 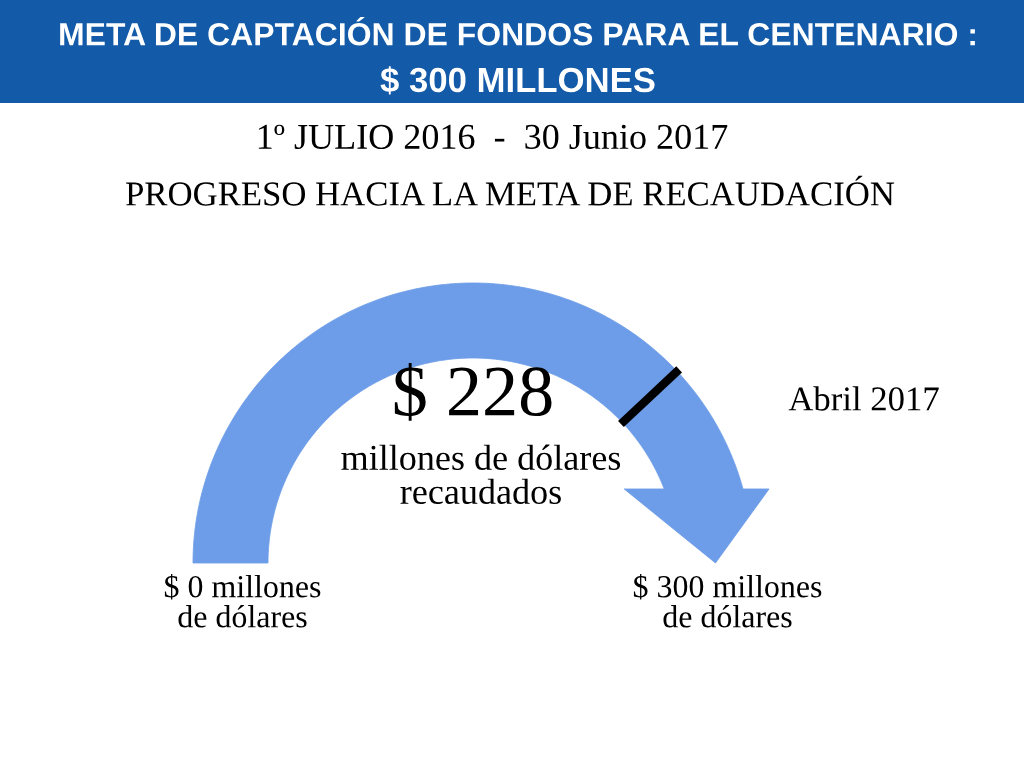 I want to click on text: millones de dólares recaudados, so click(x=481, y=474).